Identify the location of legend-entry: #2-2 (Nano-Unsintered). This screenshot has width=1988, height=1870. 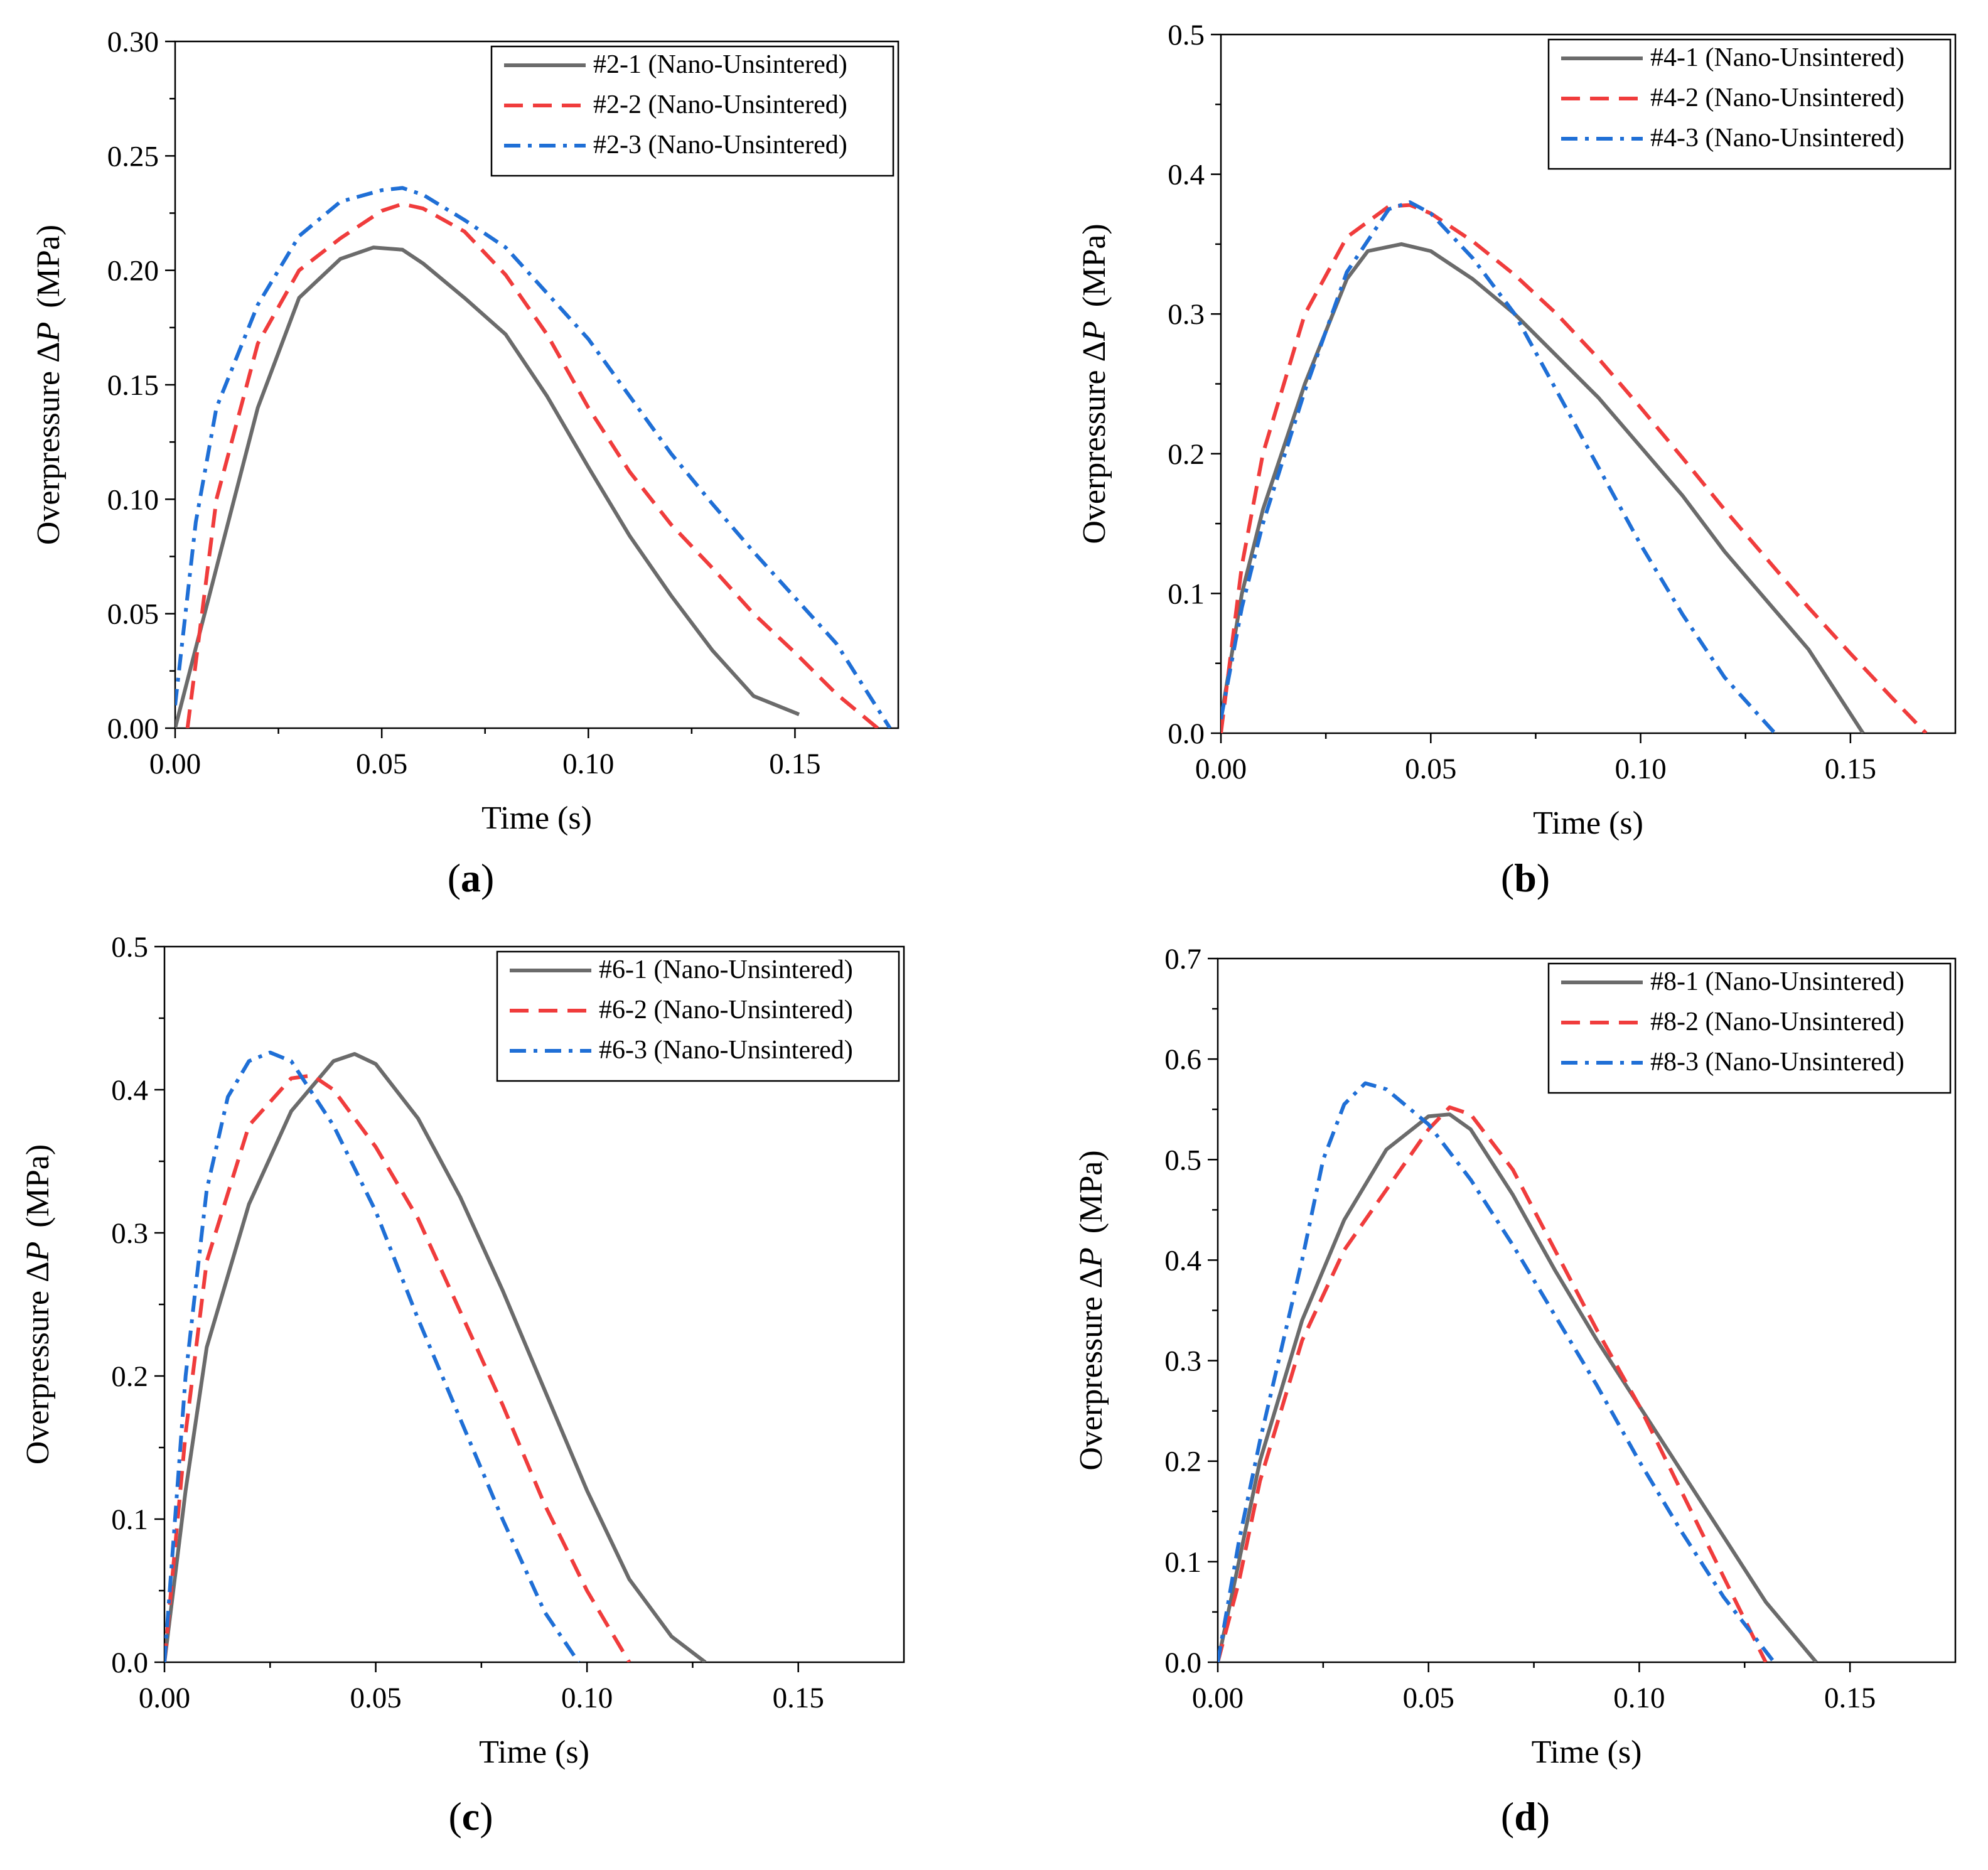
(720, 104).